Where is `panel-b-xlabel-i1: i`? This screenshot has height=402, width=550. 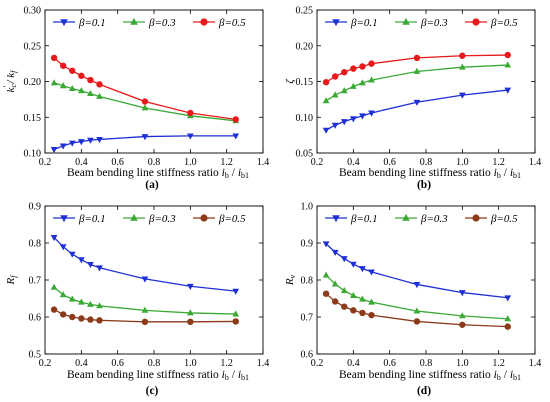 panel-b-xlabel-i1: i is located at coordinates (495, 173).